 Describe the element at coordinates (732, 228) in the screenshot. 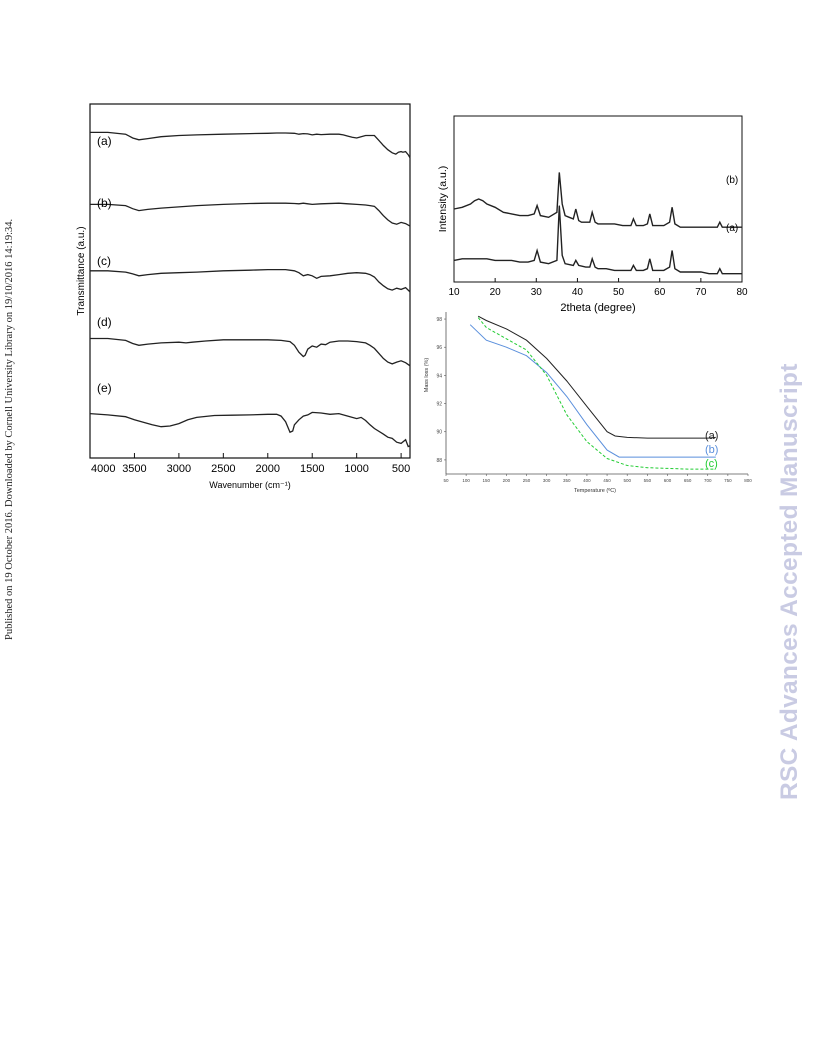

I see `xrd-series-label: (a)` at that location.